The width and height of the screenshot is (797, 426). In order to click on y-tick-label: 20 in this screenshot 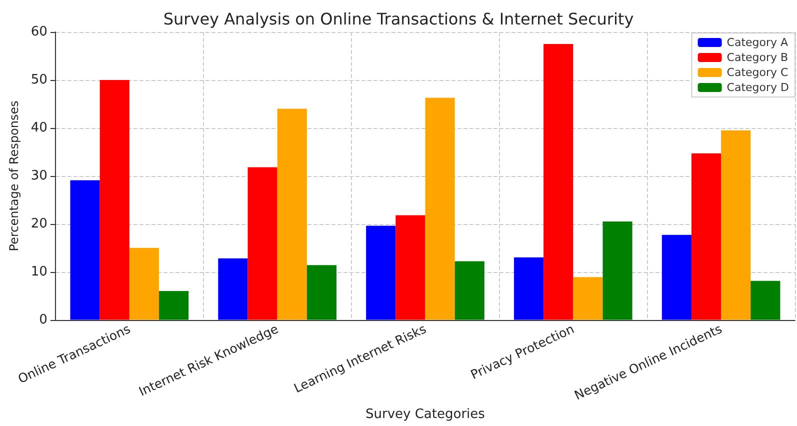, I will do `click(39, 224)`.